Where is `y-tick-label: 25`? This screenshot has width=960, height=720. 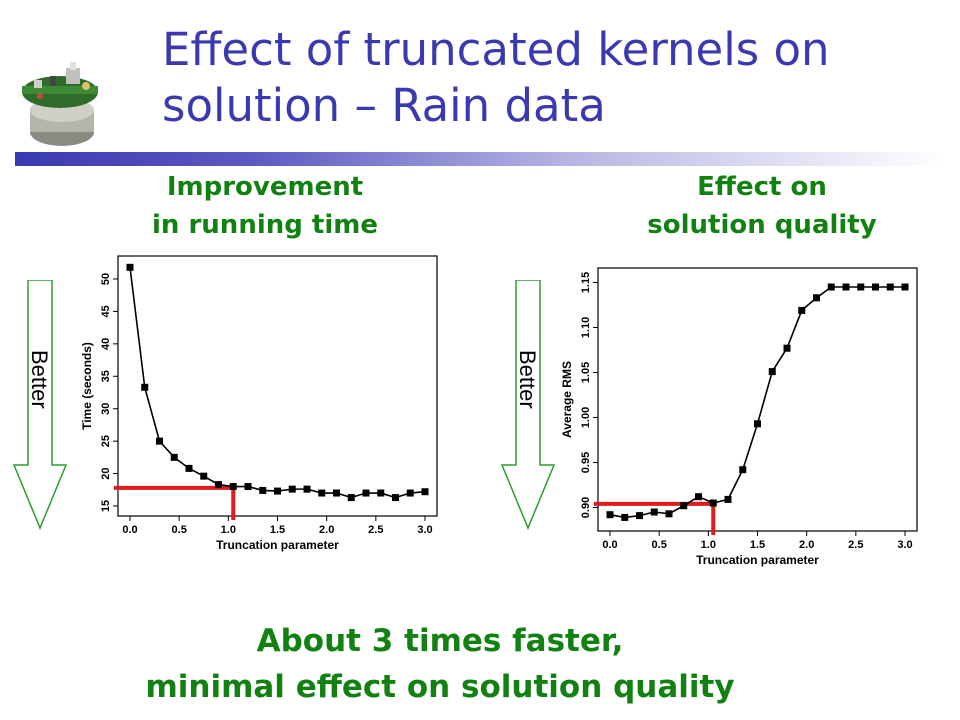 y-tick-label: 25 is located at coordinates (106, 441).